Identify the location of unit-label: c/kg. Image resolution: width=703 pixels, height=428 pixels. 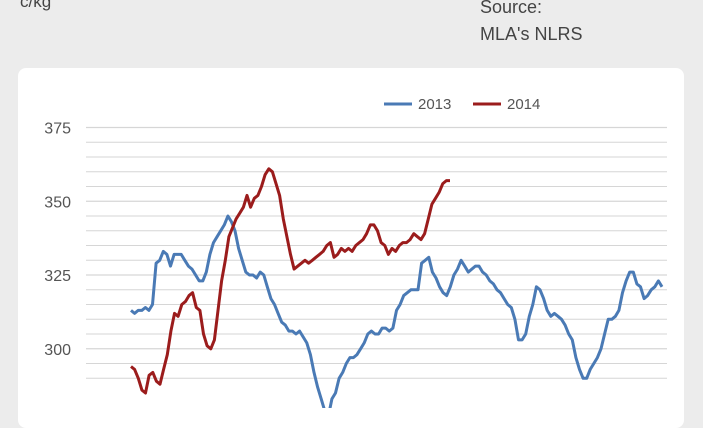
(36, 5).